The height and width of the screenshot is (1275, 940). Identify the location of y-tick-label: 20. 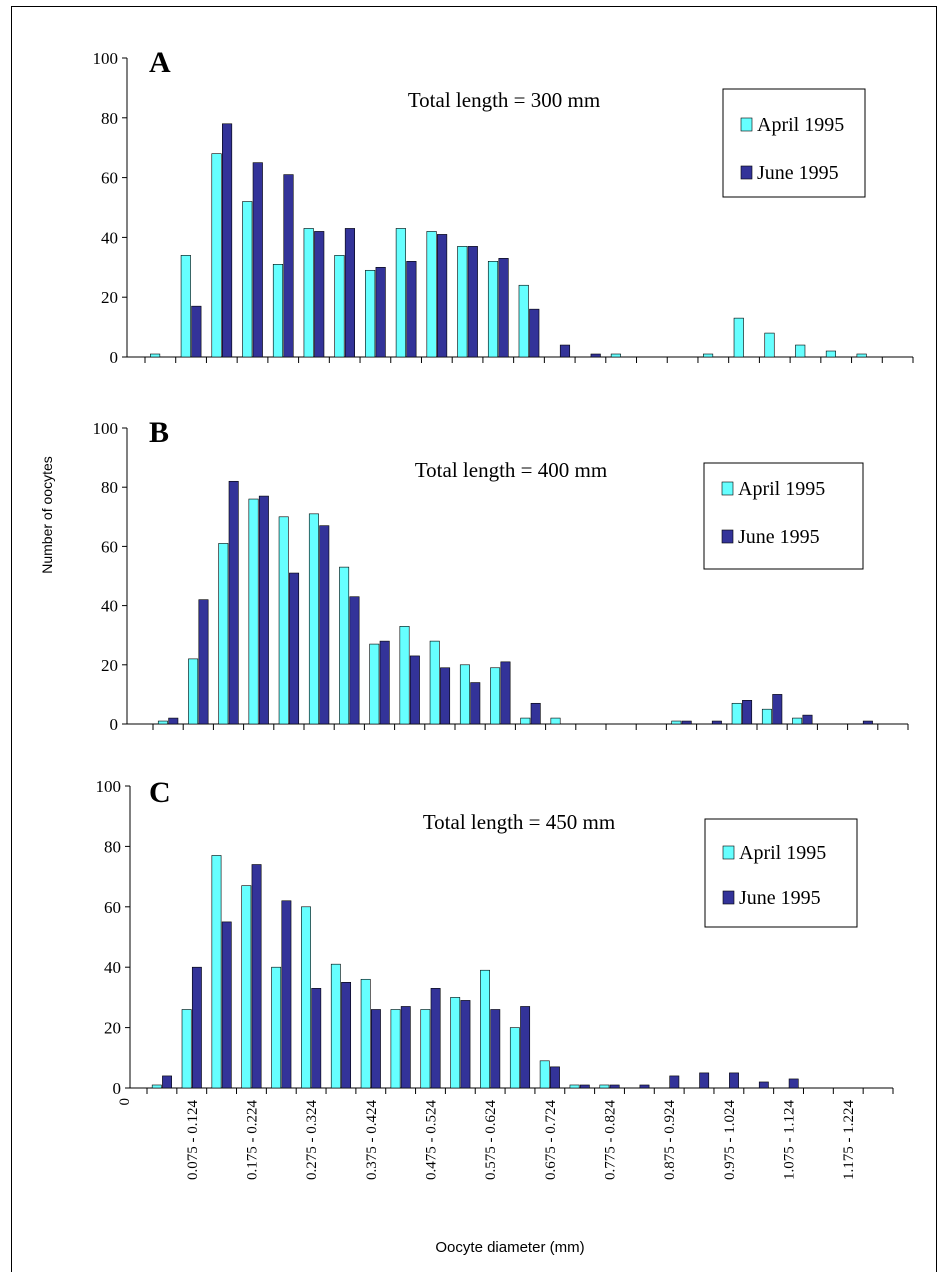
(112, 1028).